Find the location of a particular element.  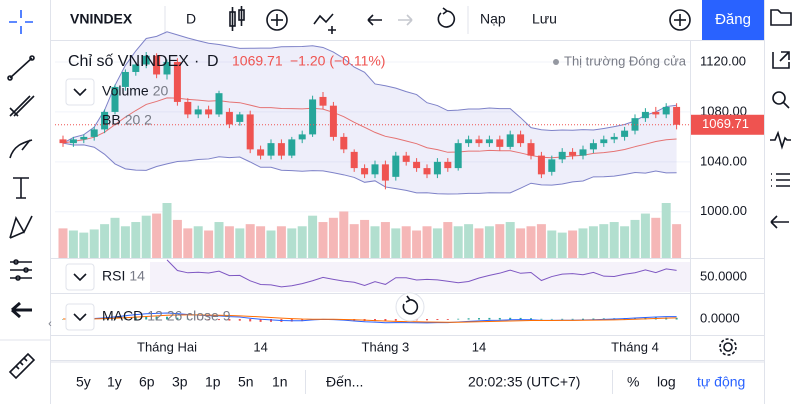

range-button: 6p is located at coordinates (147, 382).